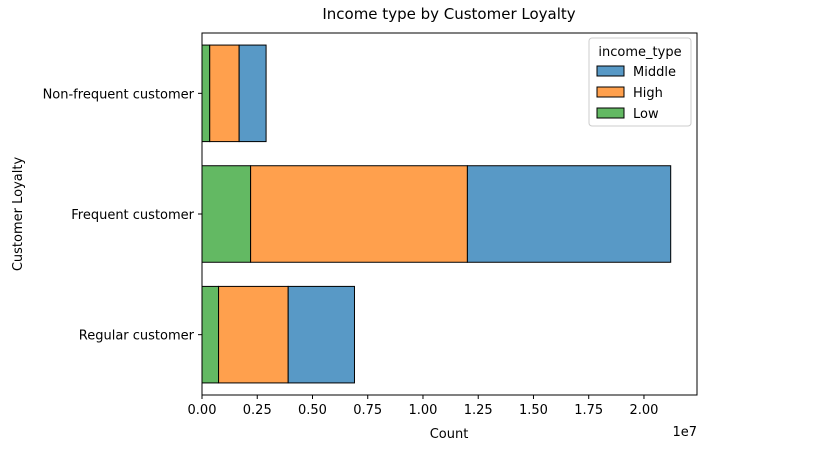 The height and width of the screenshot is (454, 840). What do you see at coordinates (684, 432) in the screenshot?
I see `x-axis-offset-label: 1e7` at bounding box center [684, 432].